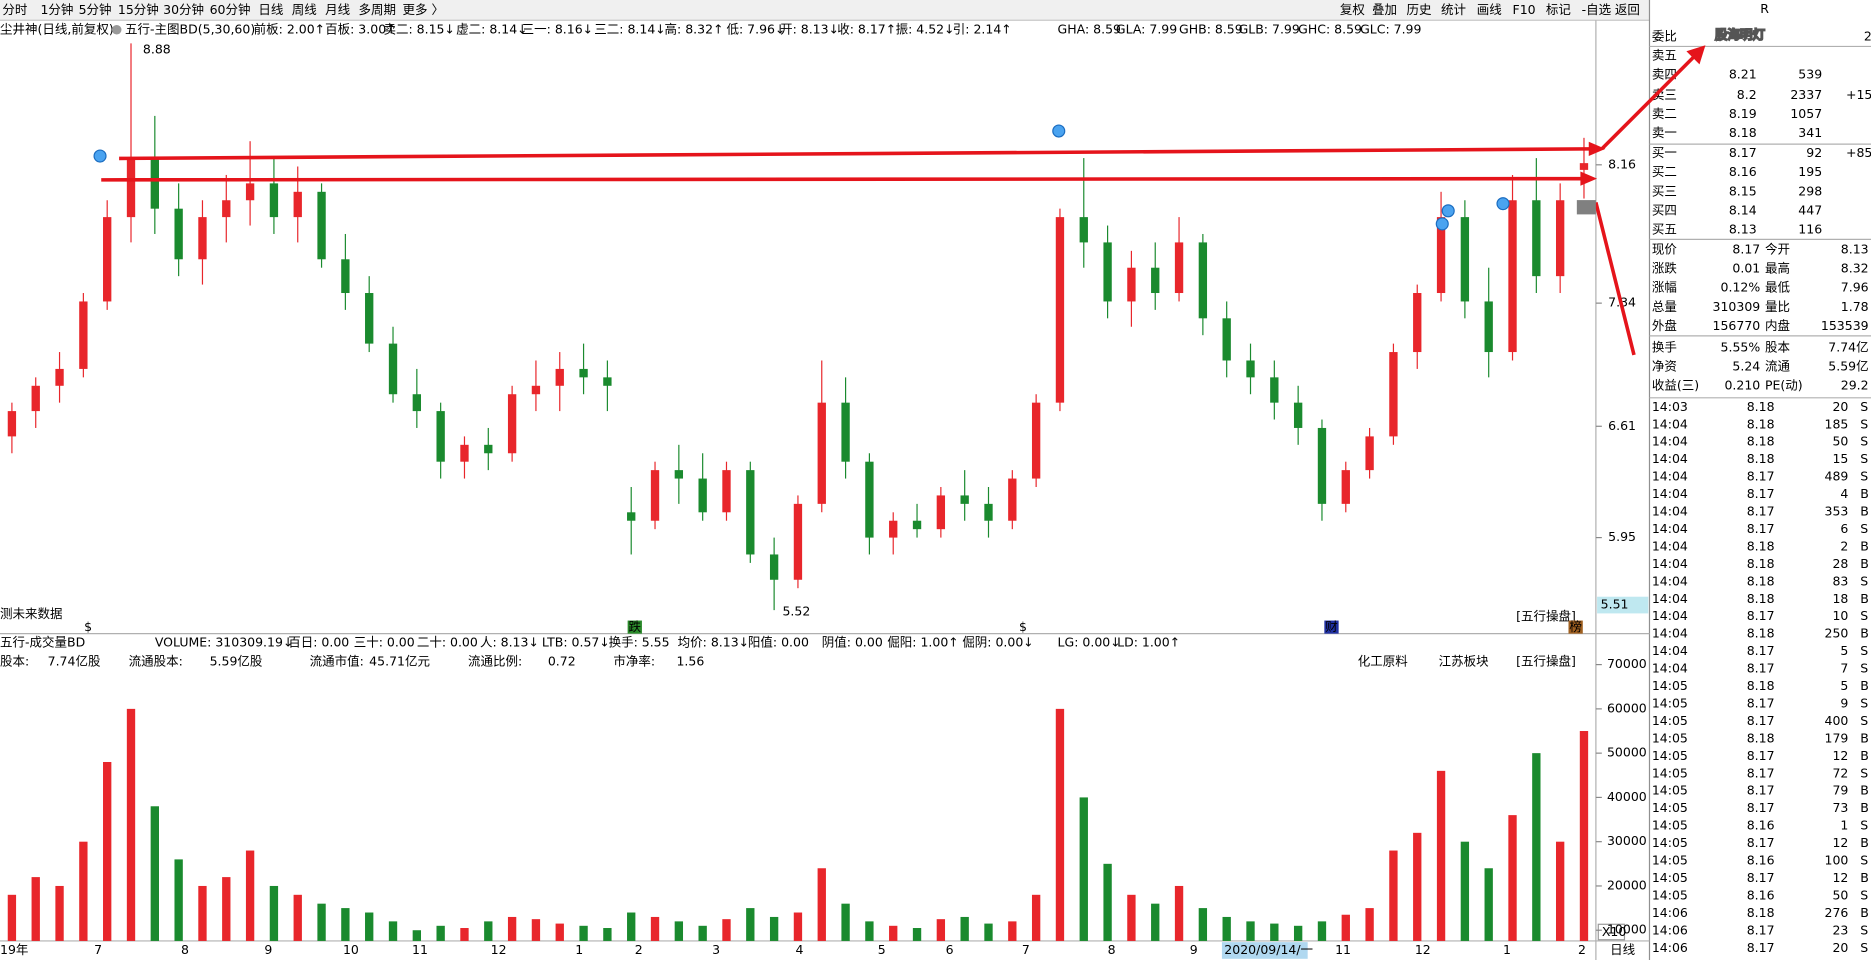 The width and height of the screenshot is (1871, 960). Describe the element at coordinates (183, 9) in the screenshot. I see `period-tab: 30分钟` at that location.